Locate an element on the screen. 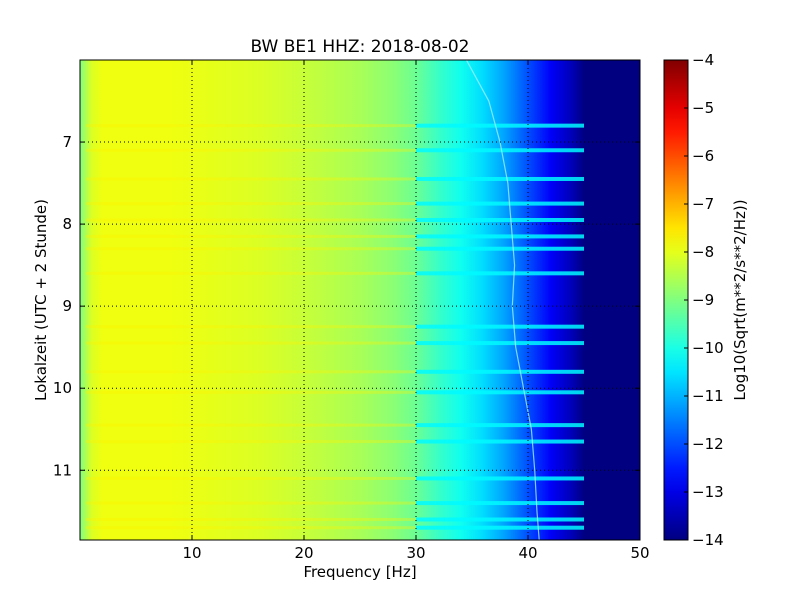 This screenshot has height=600, width=800. x-tick-label: 20 is located at coordinates (303, 553).